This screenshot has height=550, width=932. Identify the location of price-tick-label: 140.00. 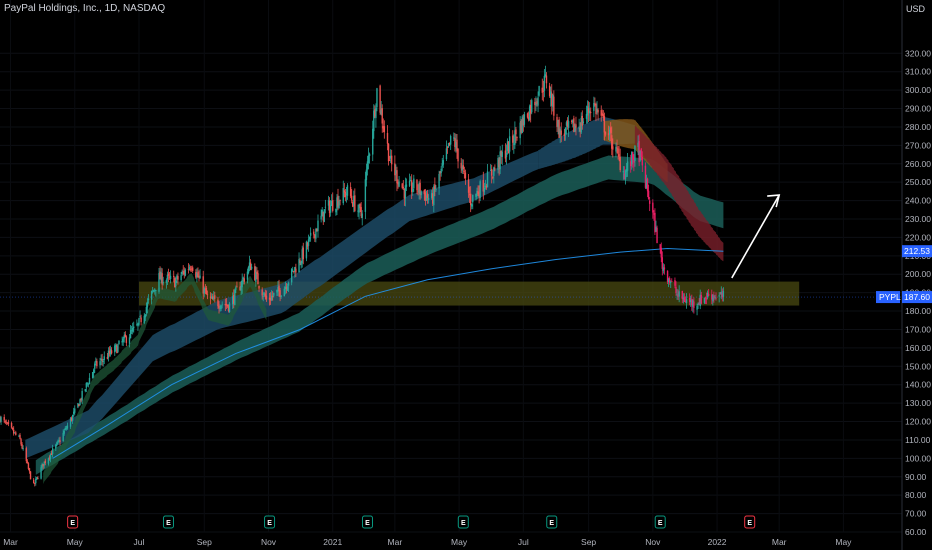
(918, 385).